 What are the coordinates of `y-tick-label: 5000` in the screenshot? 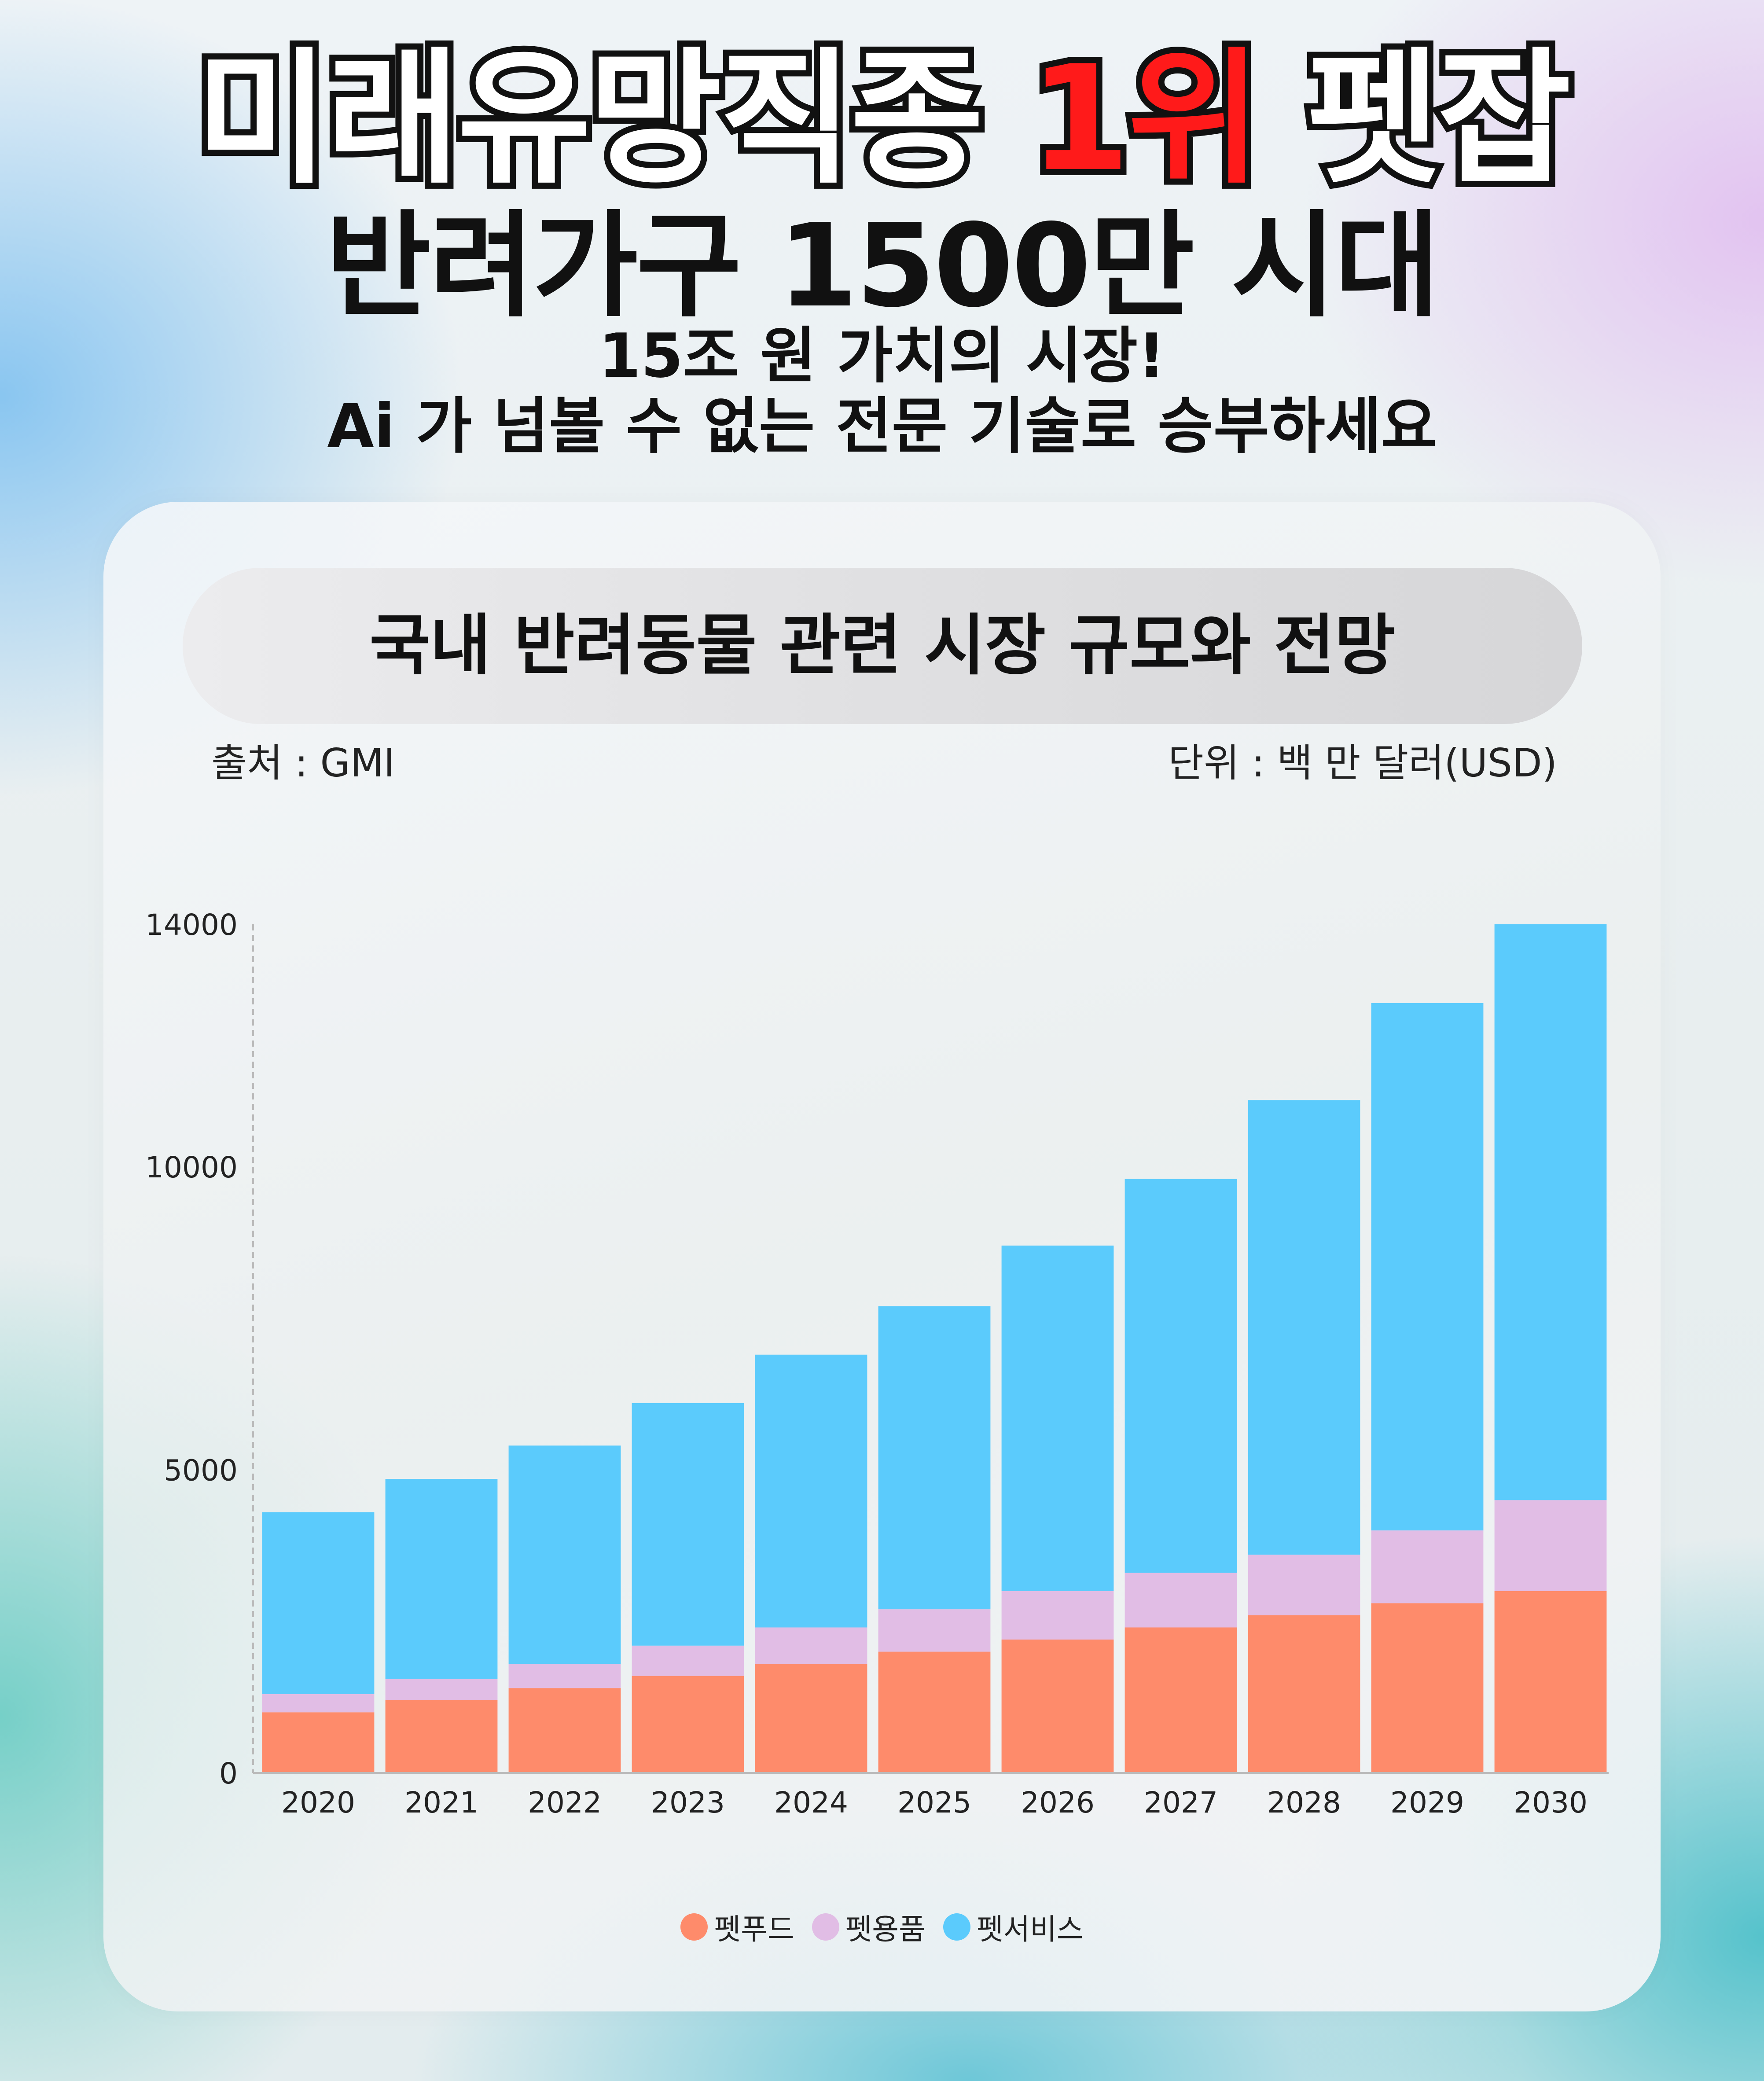 It's located at (201, 1470).